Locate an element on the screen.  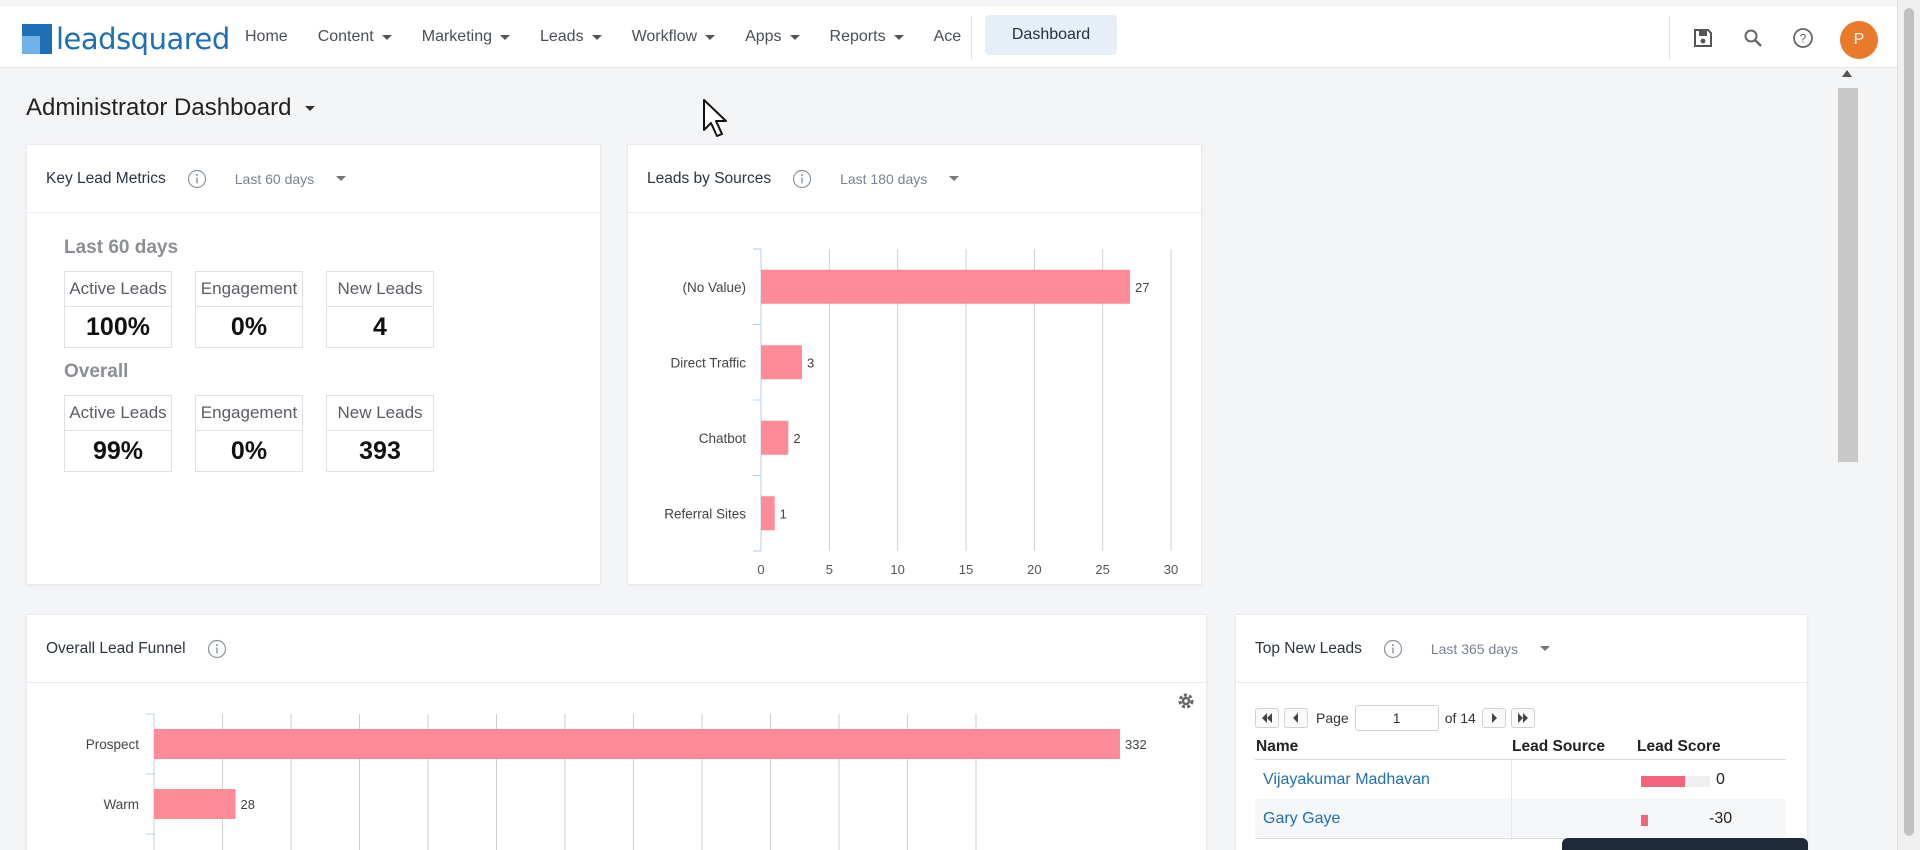
metric-label: Engagement is located at coordinates (249, 289).